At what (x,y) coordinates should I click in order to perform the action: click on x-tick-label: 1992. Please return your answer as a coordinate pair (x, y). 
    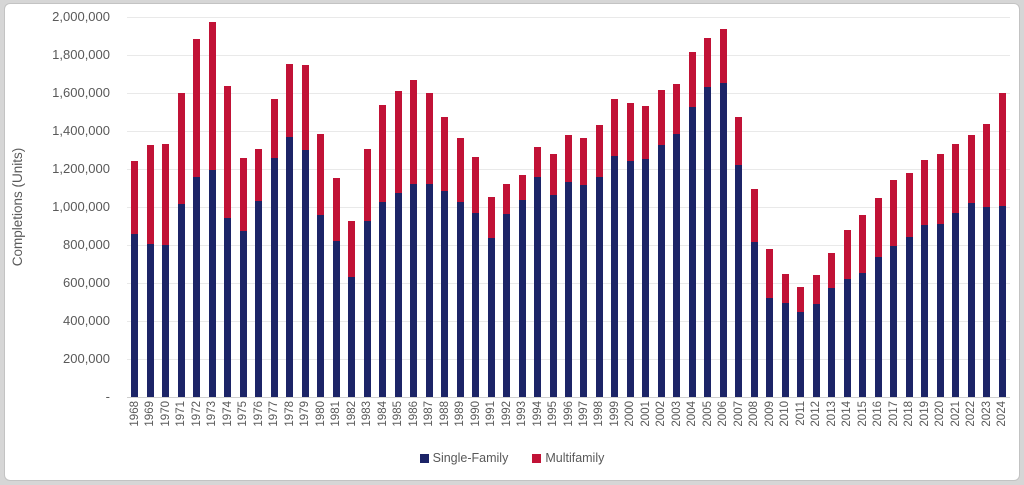
    Looking at the image, I should click on (507, 414).